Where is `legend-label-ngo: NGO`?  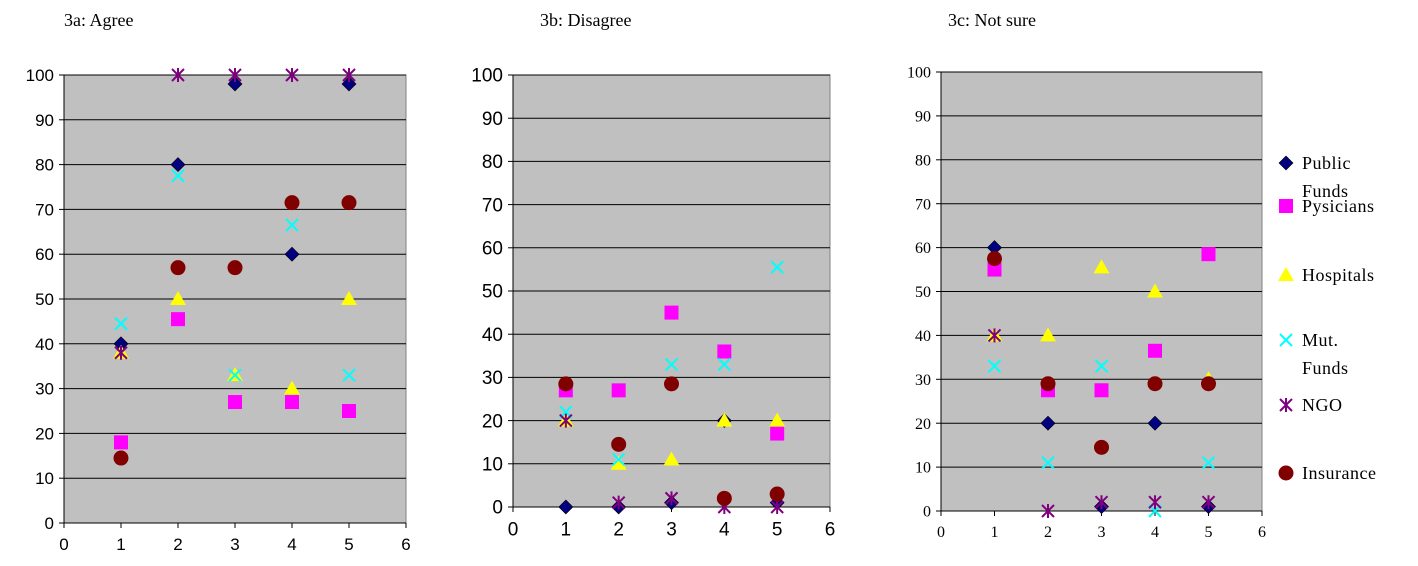 legend-label-ngo: NGO is located at coordinates (1322, 405).